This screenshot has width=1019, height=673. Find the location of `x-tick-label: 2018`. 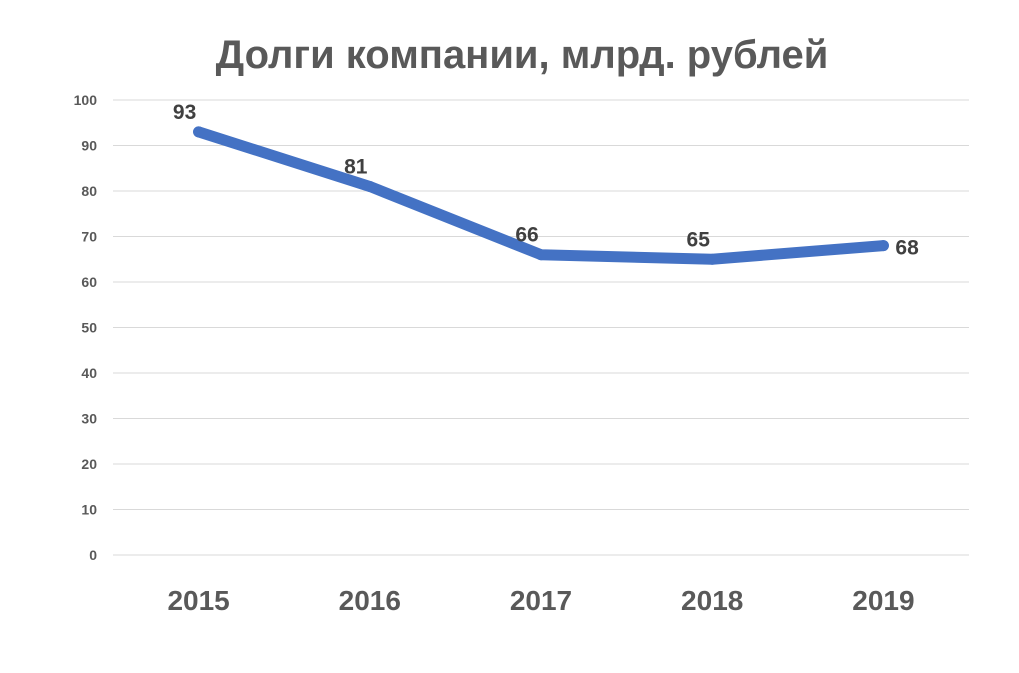

x-tick-label: 2018 is located at coordinates (712, 600).